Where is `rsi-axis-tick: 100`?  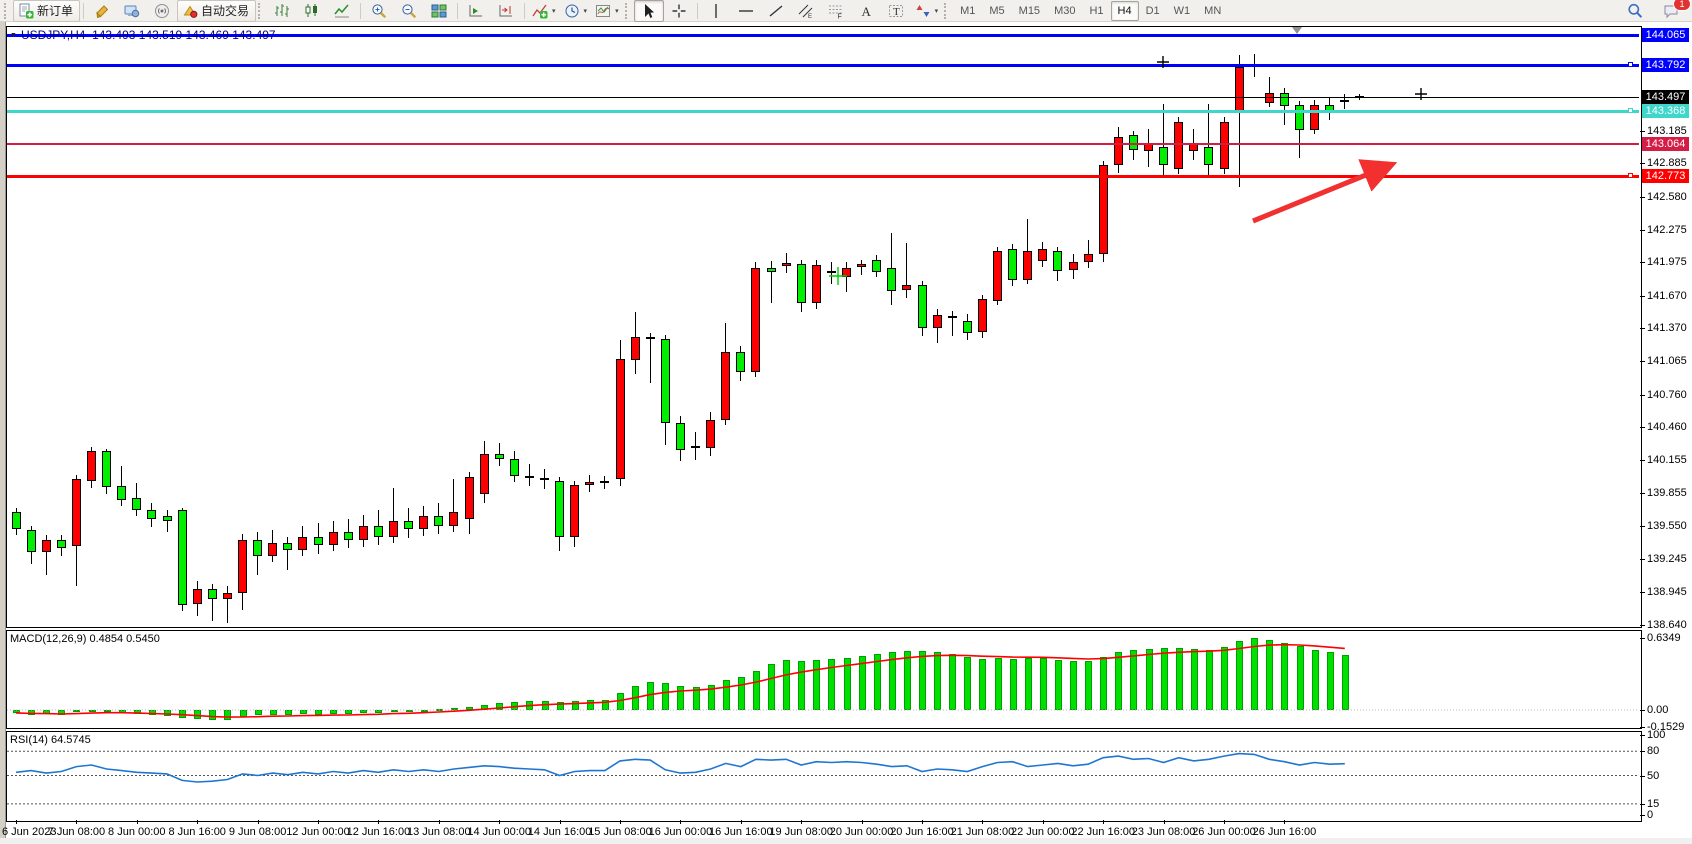
rsi-axis-tick: 100 is located at coordinates (1656, 735).